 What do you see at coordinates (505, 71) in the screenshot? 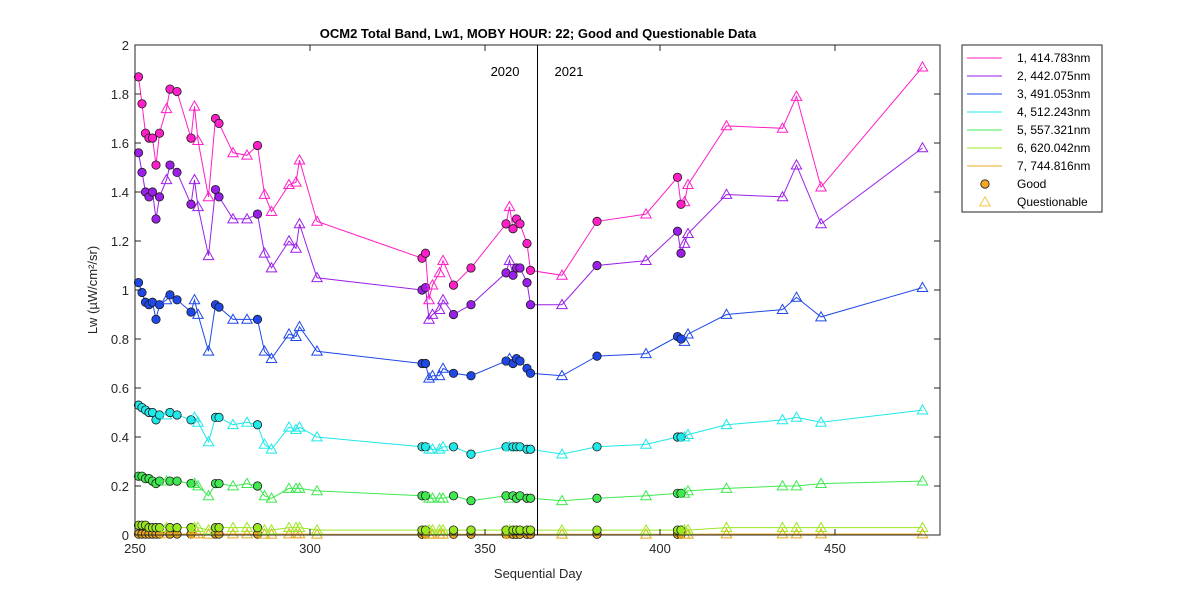
I see `year-label-left: 2020` at bounding box center [505, 71].